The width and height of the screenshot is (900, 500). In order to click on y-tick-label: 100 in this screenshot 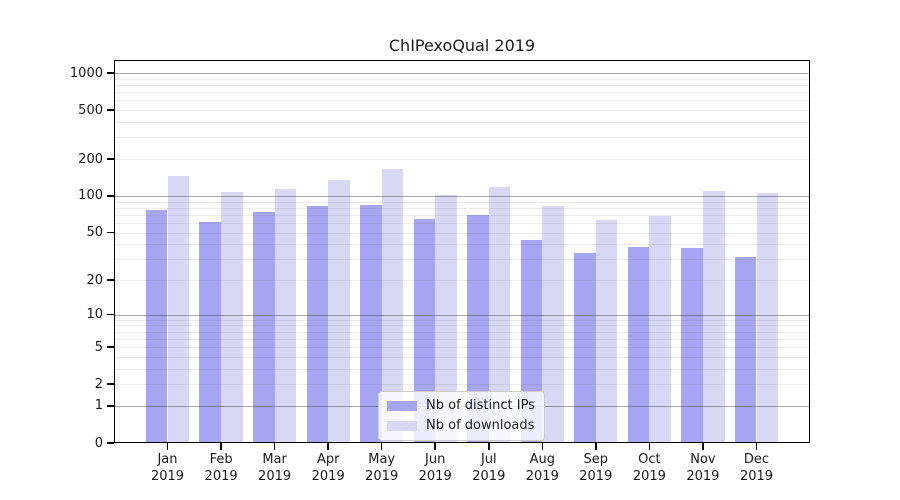, I will do `click(90, 196)`.